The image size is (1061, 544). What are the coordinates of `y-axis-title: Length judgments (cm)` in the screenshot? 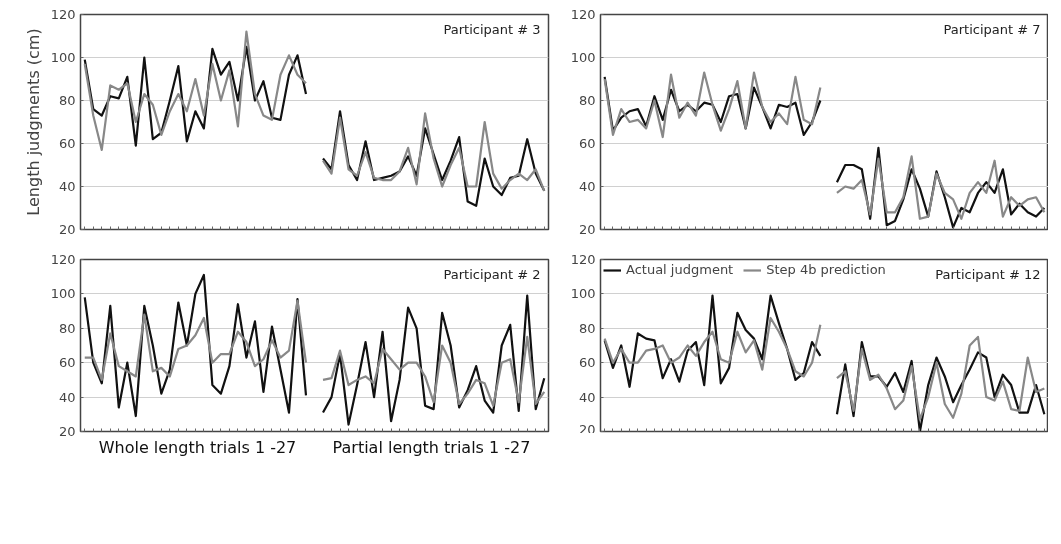 It's located at (33, 122).